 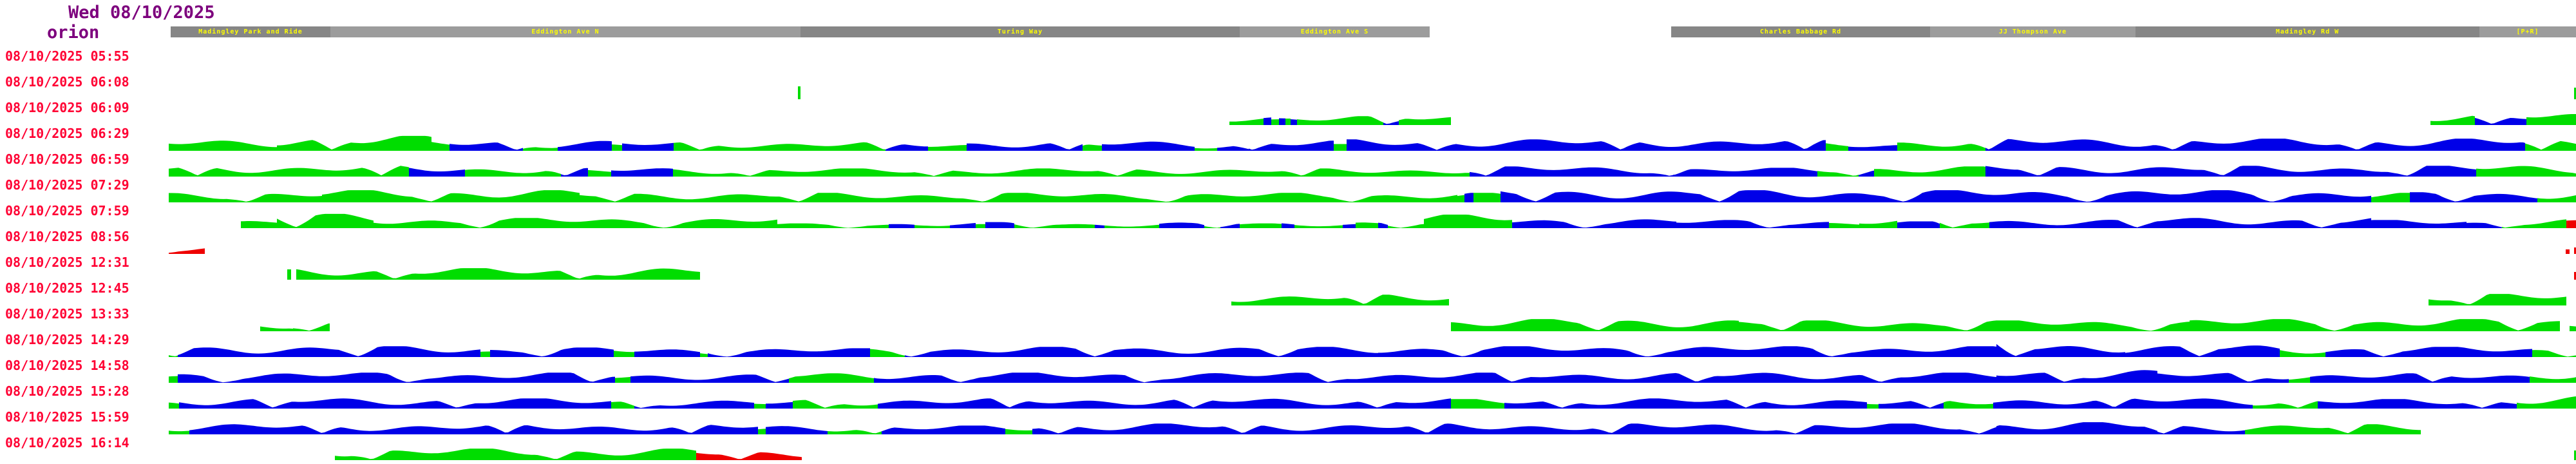 I want to click on header-segment: Madingley Rd W, so click(x=2307, y=32).